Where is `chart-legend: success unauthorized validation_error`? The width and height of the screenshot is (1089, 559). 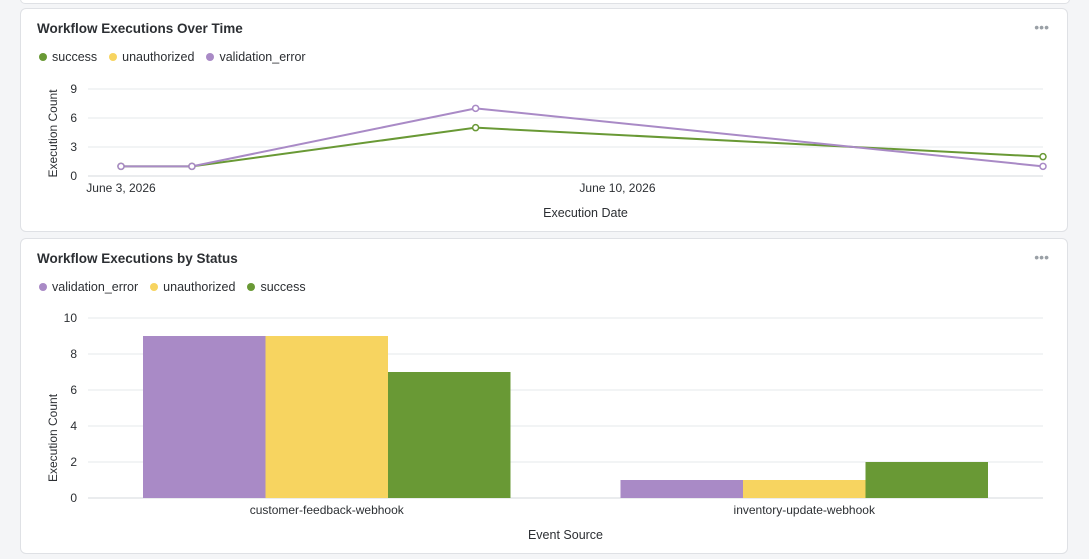
chart-legend: success unauthorized validation_error is located at coordinates (172, 57).